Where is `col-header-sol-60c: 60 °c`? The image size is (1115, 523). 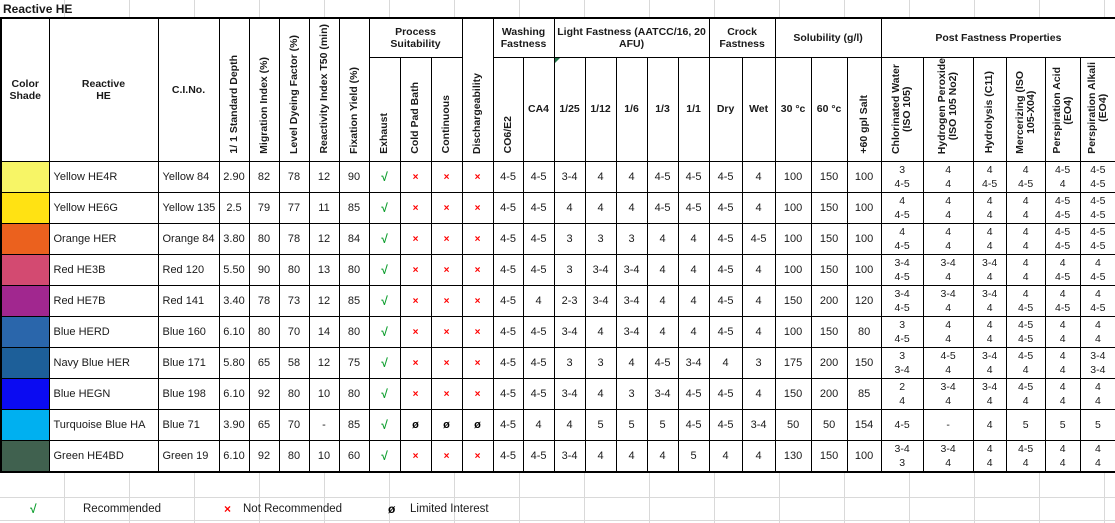
col-header-sol-60c: 60 °c is located at coordinates (829, 109).